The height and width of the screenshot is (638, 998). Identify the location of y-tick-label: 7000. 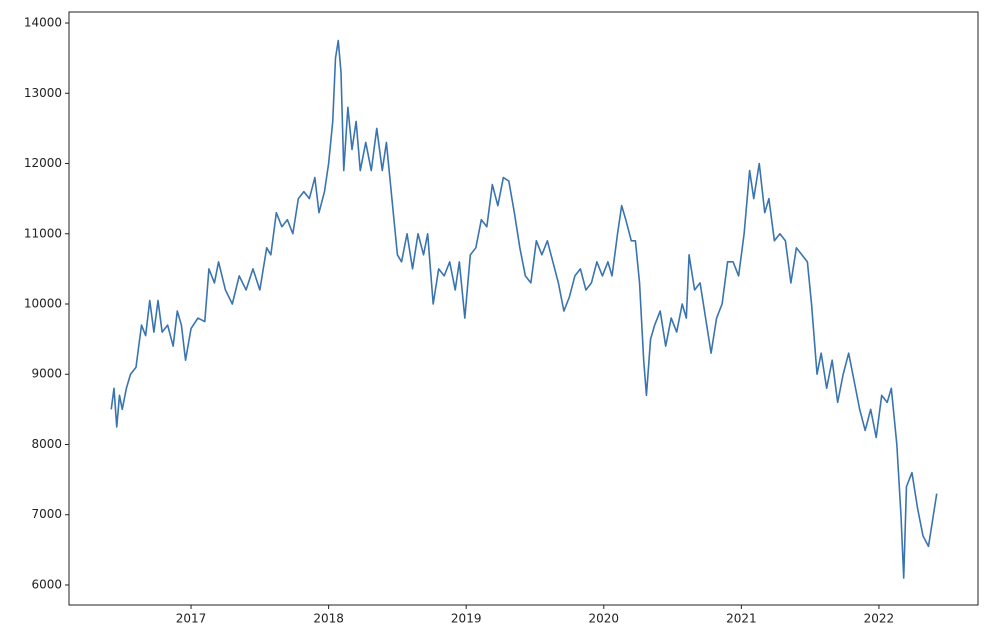
(46, 514).